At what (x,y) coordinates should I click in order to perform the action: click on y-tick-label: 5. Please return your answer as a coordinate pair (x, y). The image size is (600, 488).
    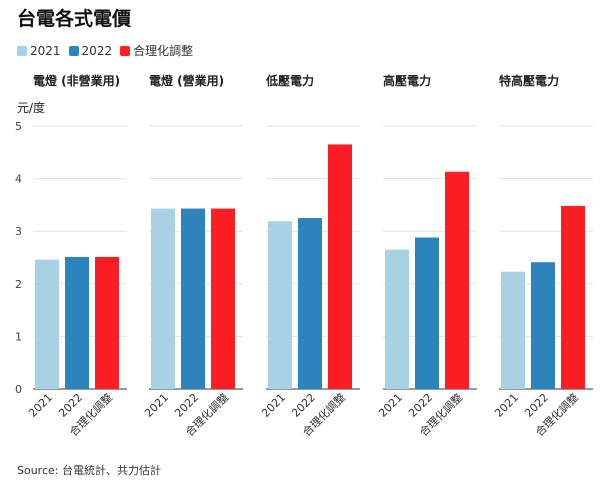
    Looking at the image, I should click on (18, 126).